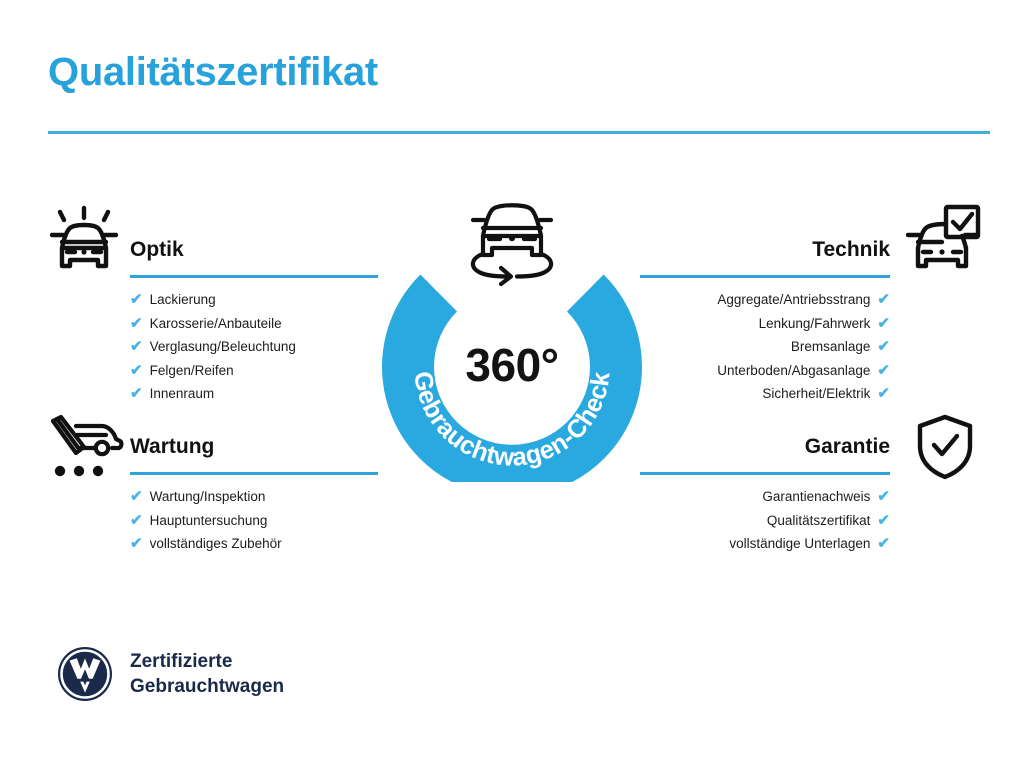 This screenshot has width=1024, height=768. I want to click on badge-center-label: 360°, so click(512, 365).